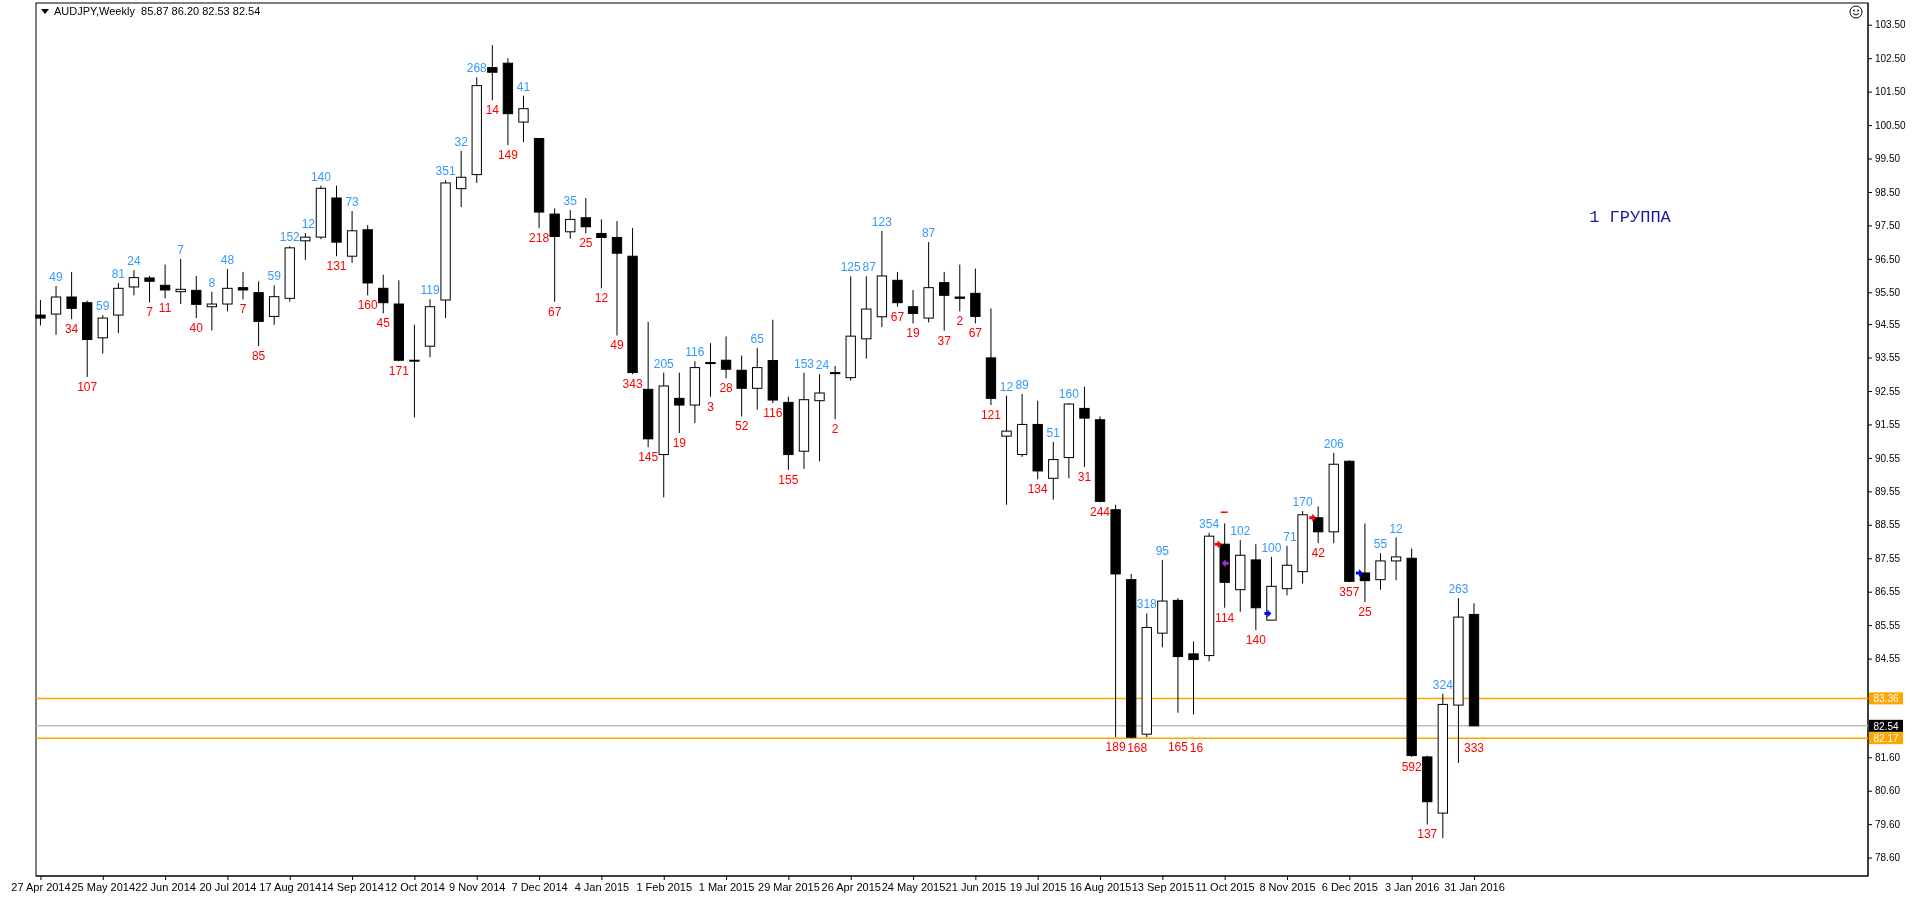 This screenshot has height=897, width=1912. What do you see at coordinates (539, 886) in the screenshot?
I see `x-tick-label: 7 Dec 2014` at bounding box center [539, 886].